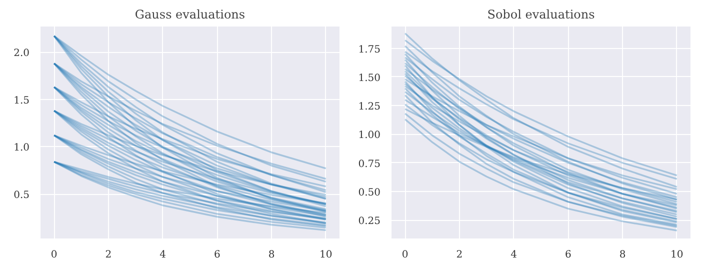 Image resolution: width=703 pixels, height=260 pixels. Describe the element at coordinates (22, 148) in the screenshot. I see `y-tick-label: 1.0` at that location.